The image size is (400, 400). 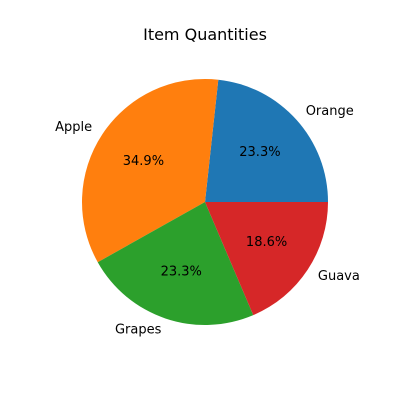 I want to click on slice-label-guava: Guava, so click(x=339, y=276).